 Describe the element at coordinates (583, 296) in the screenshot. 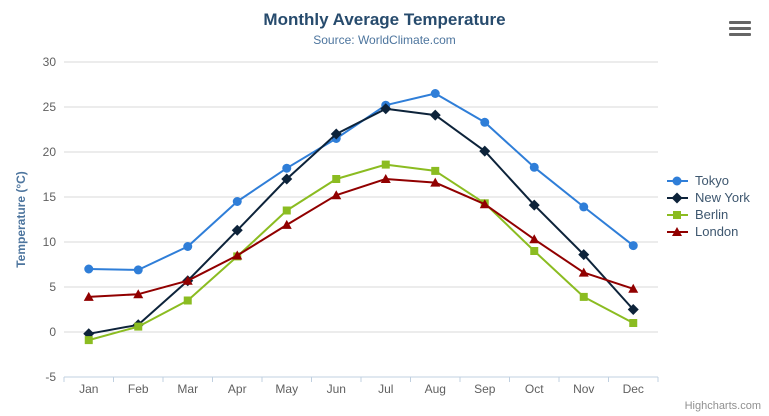

I see `data-point-berlin-Nov` at that location.